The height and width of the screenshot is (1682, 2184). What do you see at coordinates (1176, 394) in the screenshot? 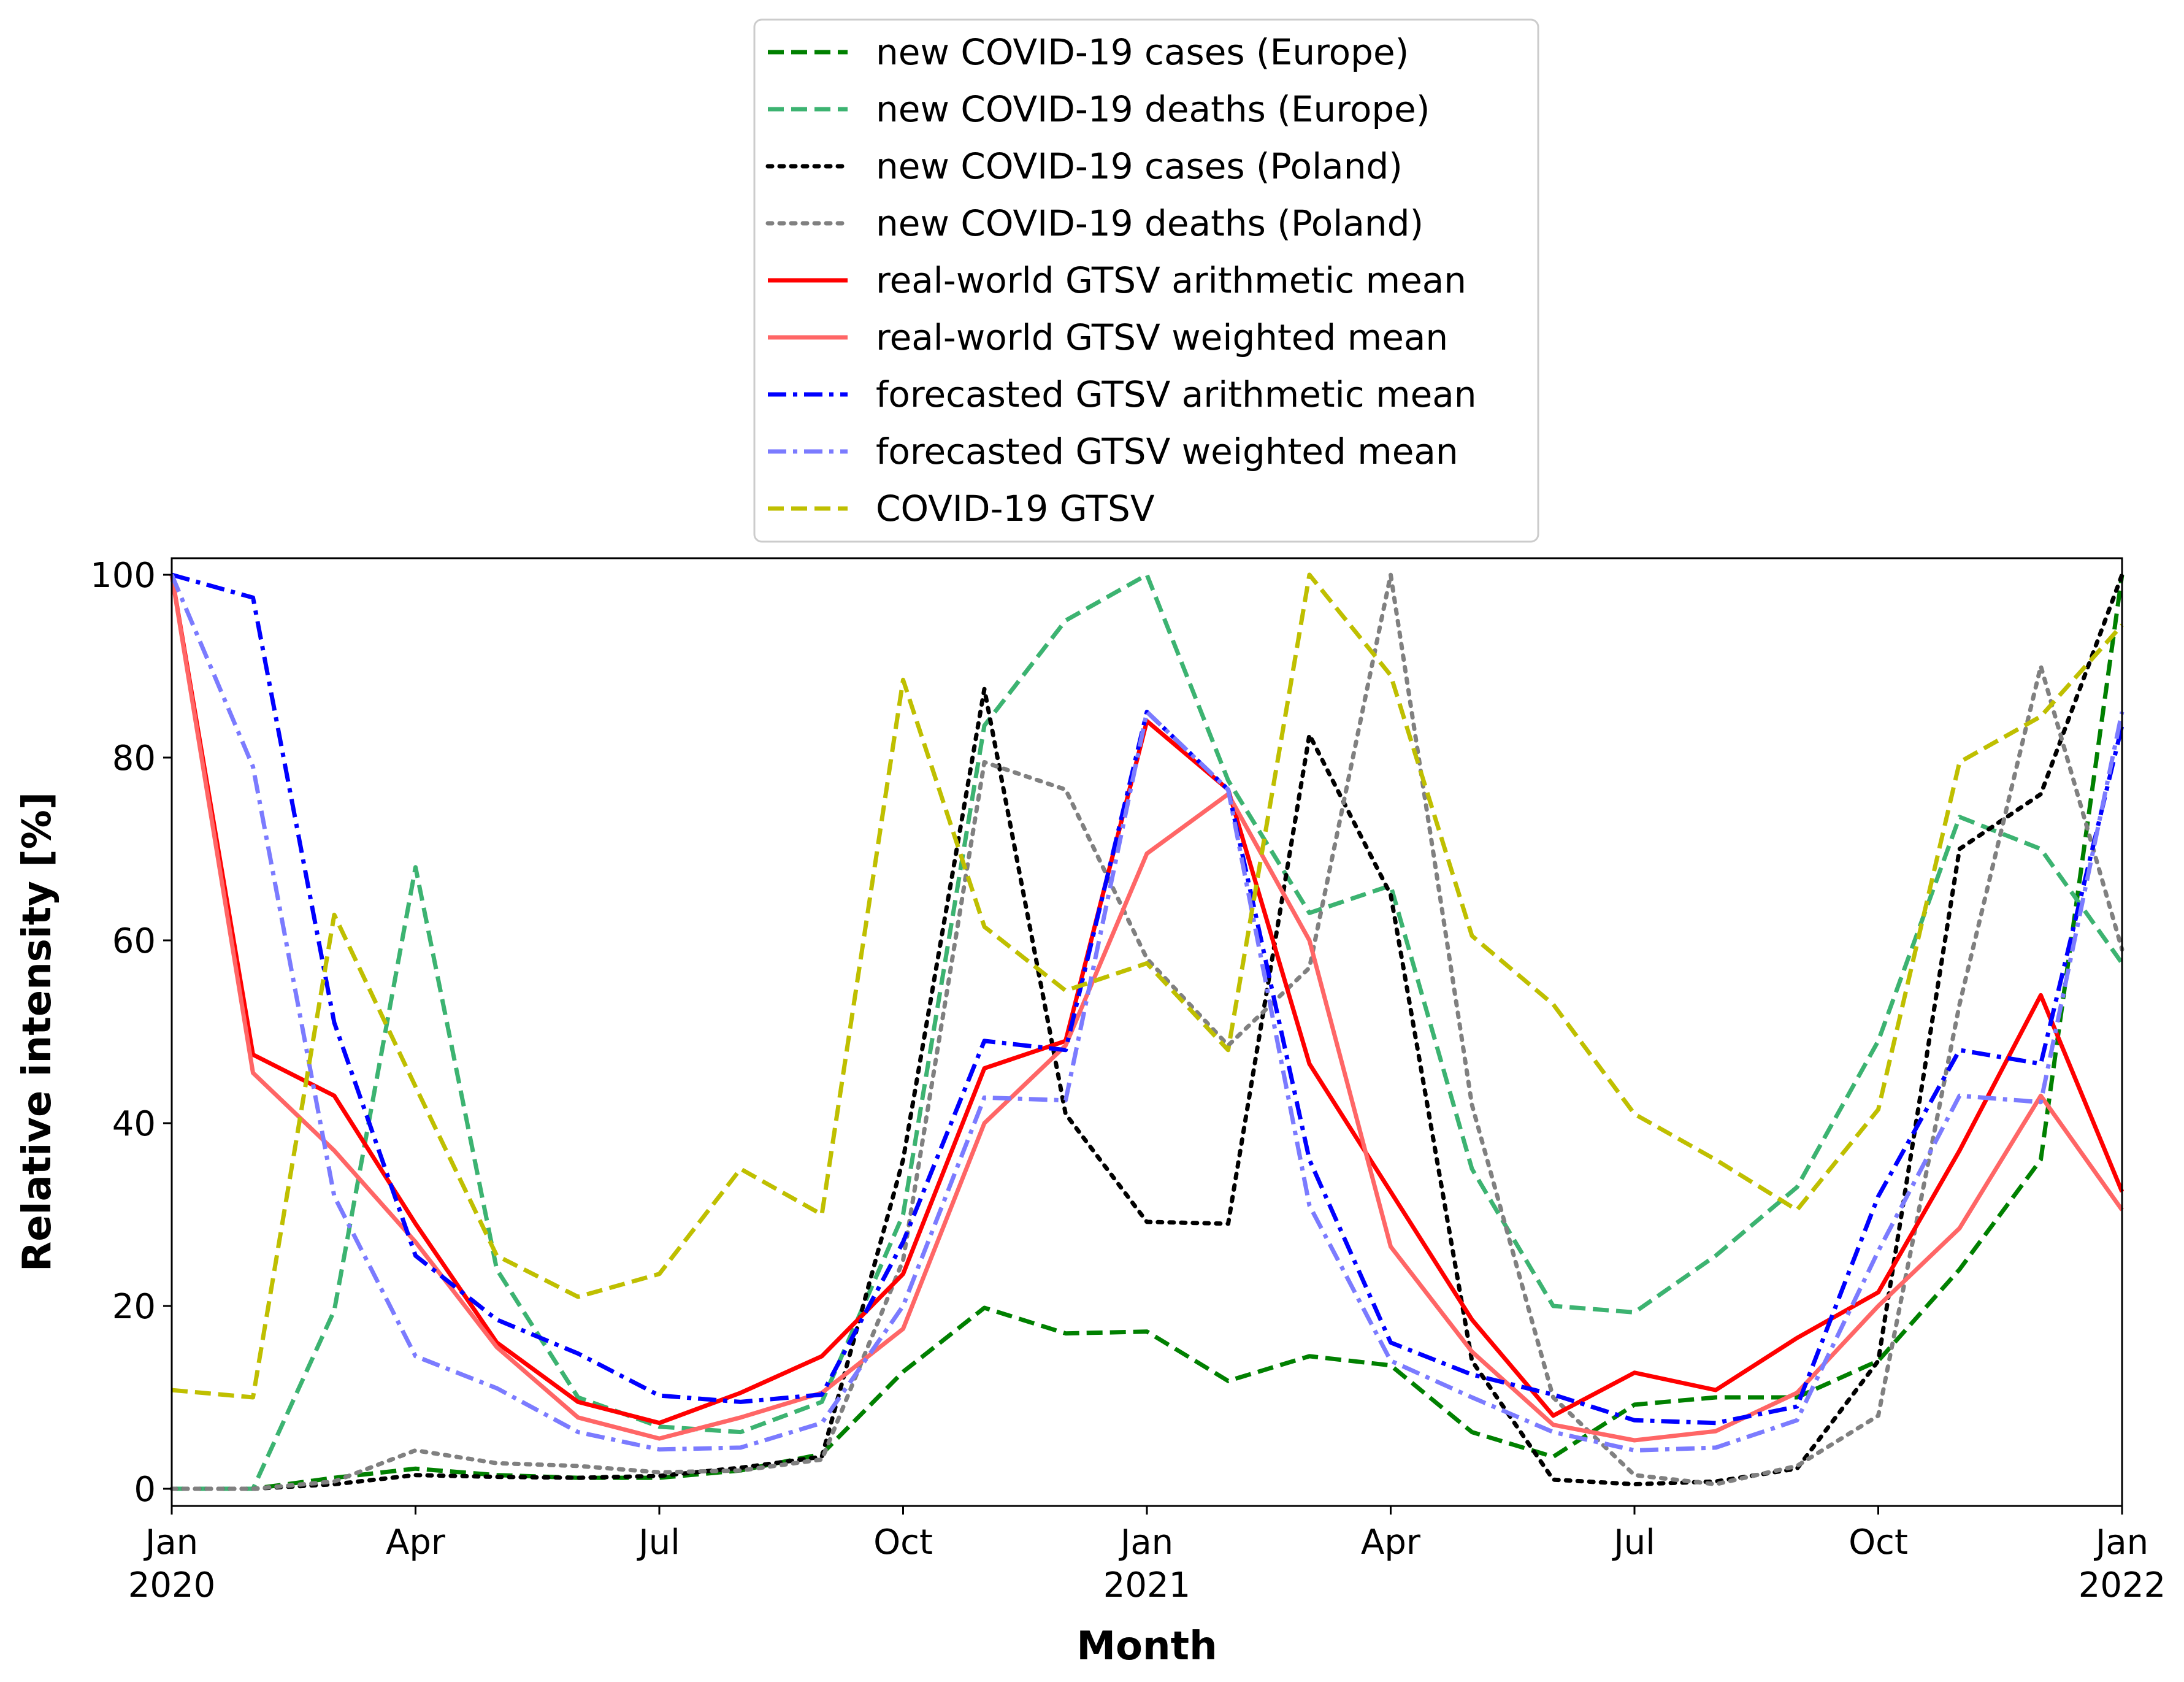
I see `legend-label-7: forecasted GTSV arithmetic mean` at bounding box center [1176, 394].